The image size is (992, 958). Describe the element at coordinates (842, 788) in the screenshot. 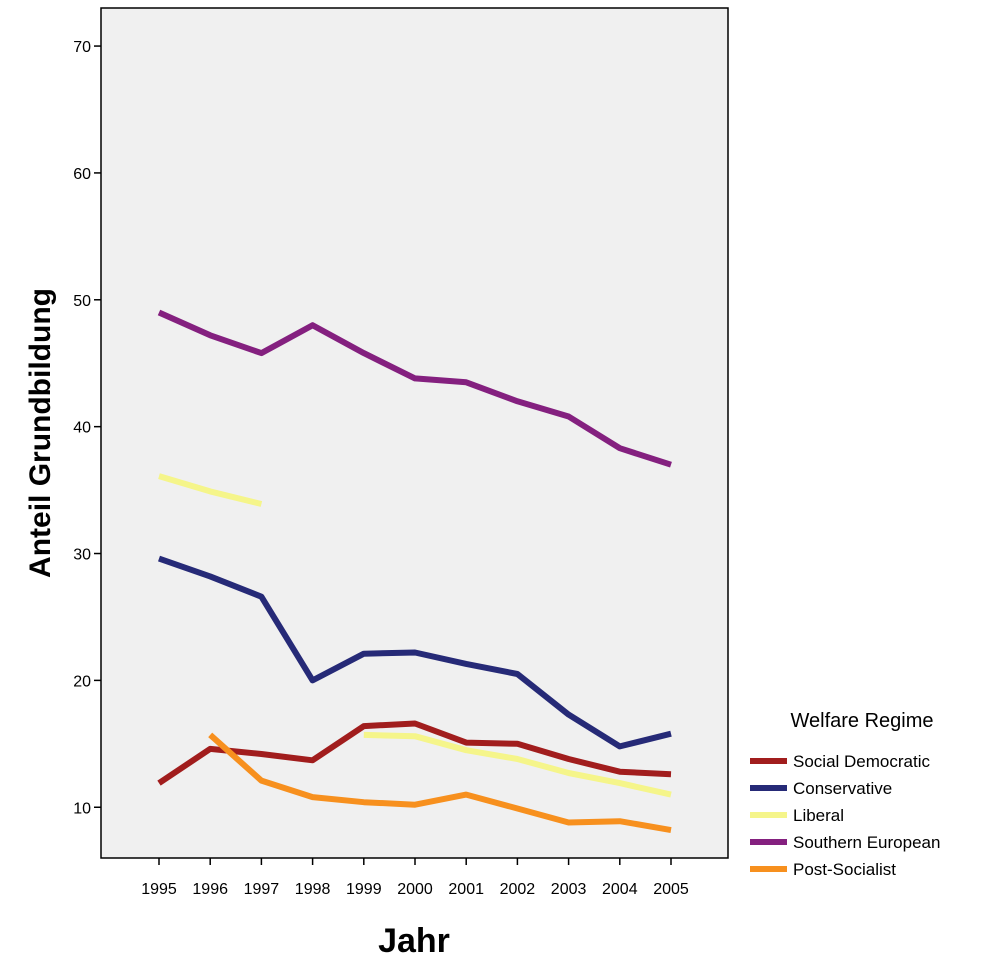

I see `legend-label: Conservative` at that location.